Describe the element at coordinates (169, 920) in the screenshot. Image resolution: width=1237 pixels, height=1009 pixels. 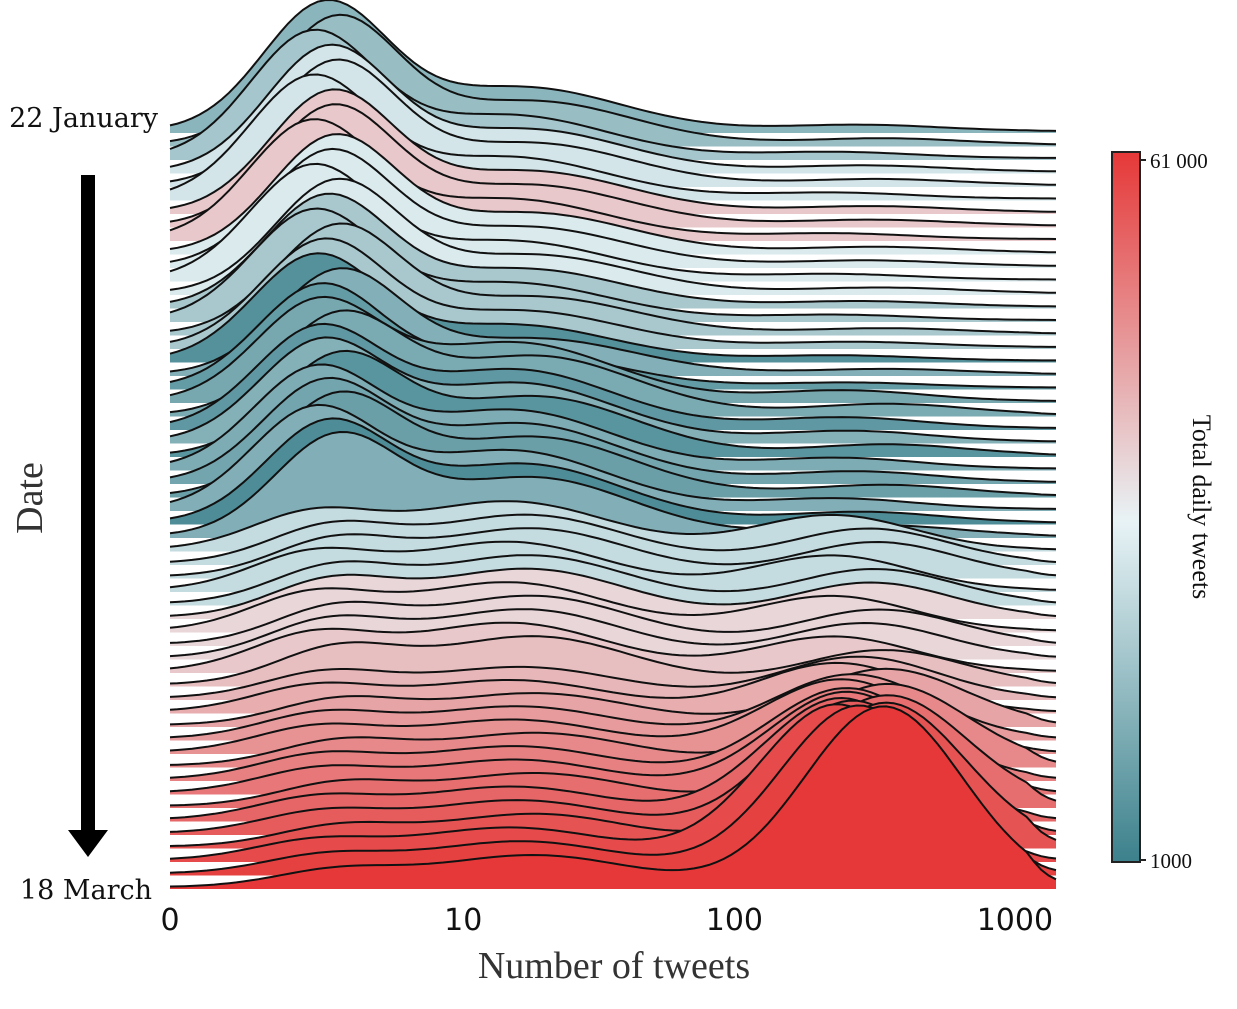
I see `x-tick-label: 0` at that location.